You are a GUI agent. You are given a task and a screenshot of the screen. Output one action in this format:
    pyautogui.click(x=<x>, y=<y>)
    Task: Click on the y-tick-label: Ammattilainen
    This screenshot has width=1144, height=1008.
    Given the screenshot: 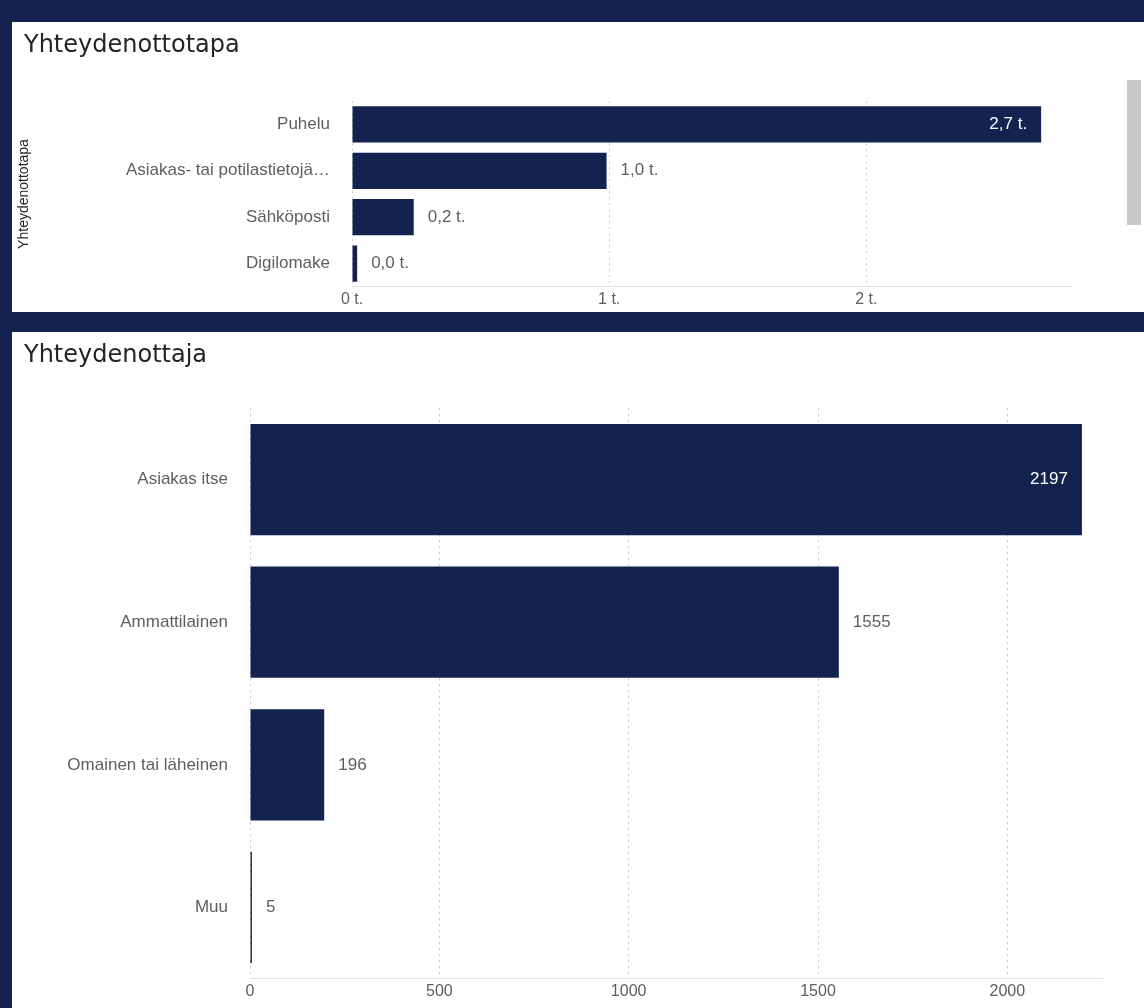 What is the action you would take?
    pyautogui.click(x=174, y=621)
    